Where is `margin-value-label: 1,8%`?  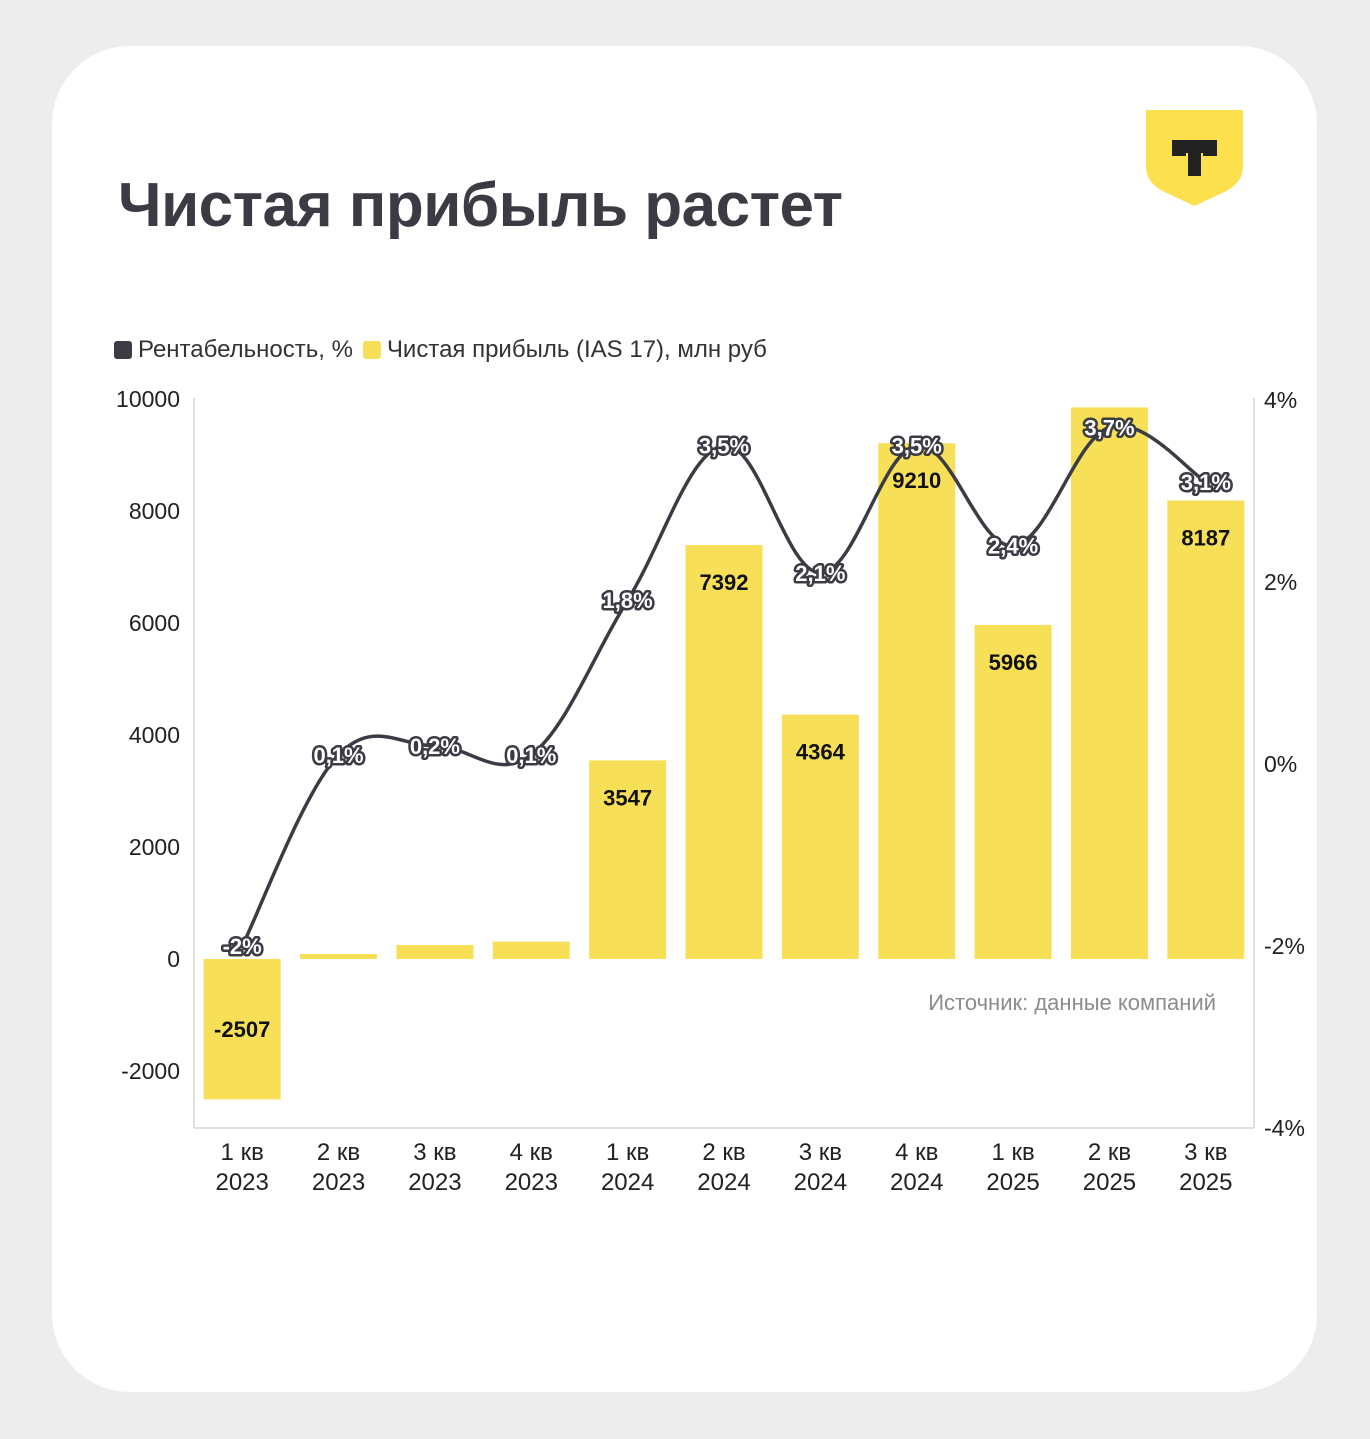 margin-value-label: 1,8% is located at coordinates (628, 600).